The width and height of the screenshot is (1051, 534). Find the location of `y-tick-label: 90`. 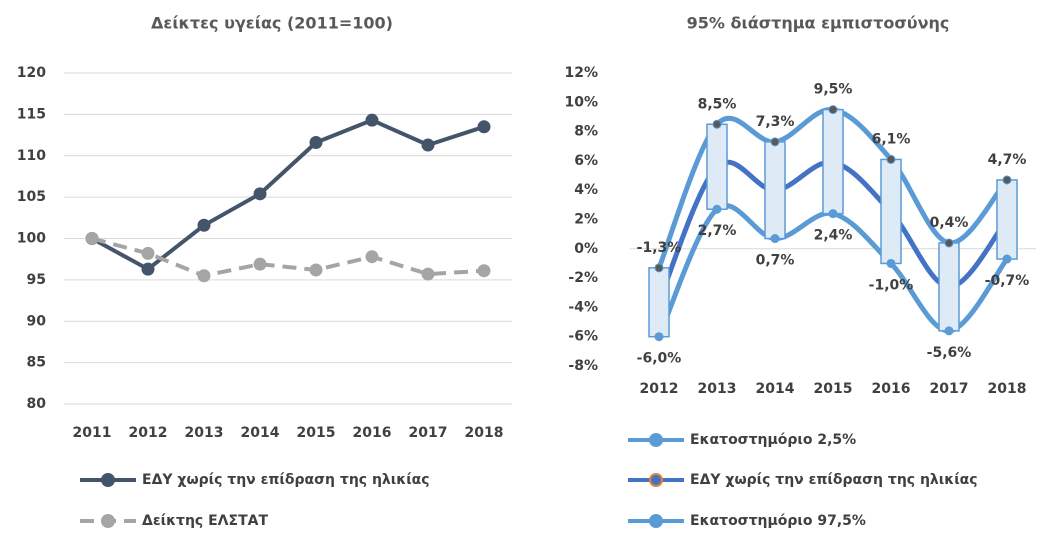

y-tick-label: 90 is located at coordinates (37, 321).